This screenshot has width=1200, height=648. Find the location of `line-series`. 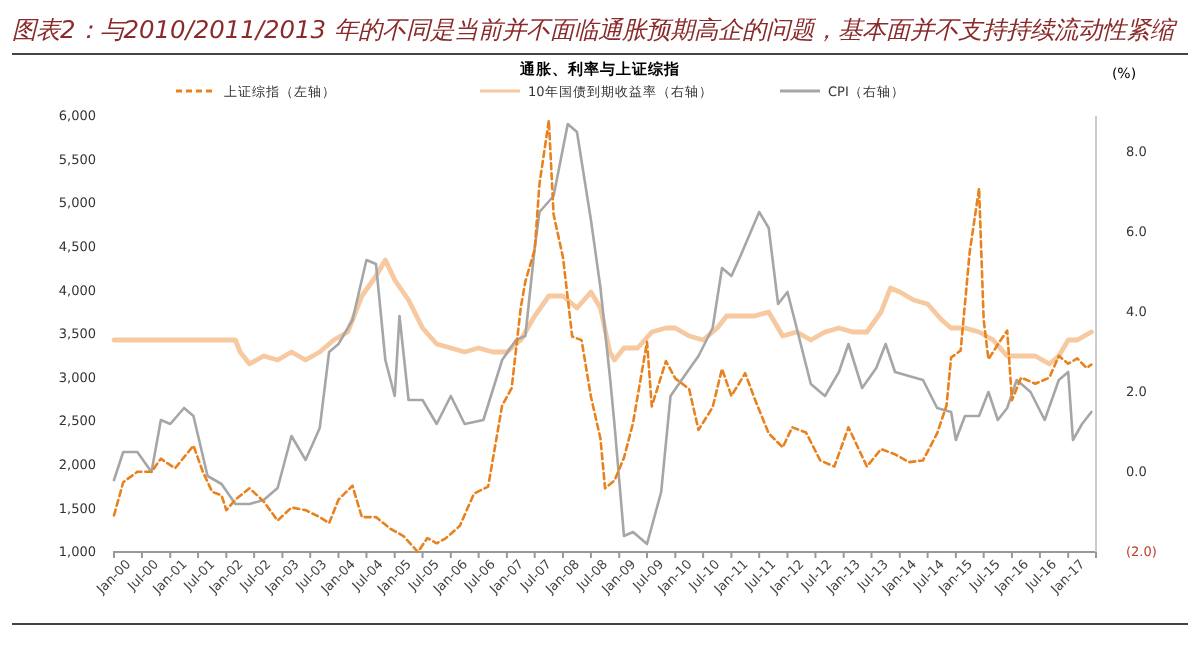

line-series is located at coordinates (602, 312).